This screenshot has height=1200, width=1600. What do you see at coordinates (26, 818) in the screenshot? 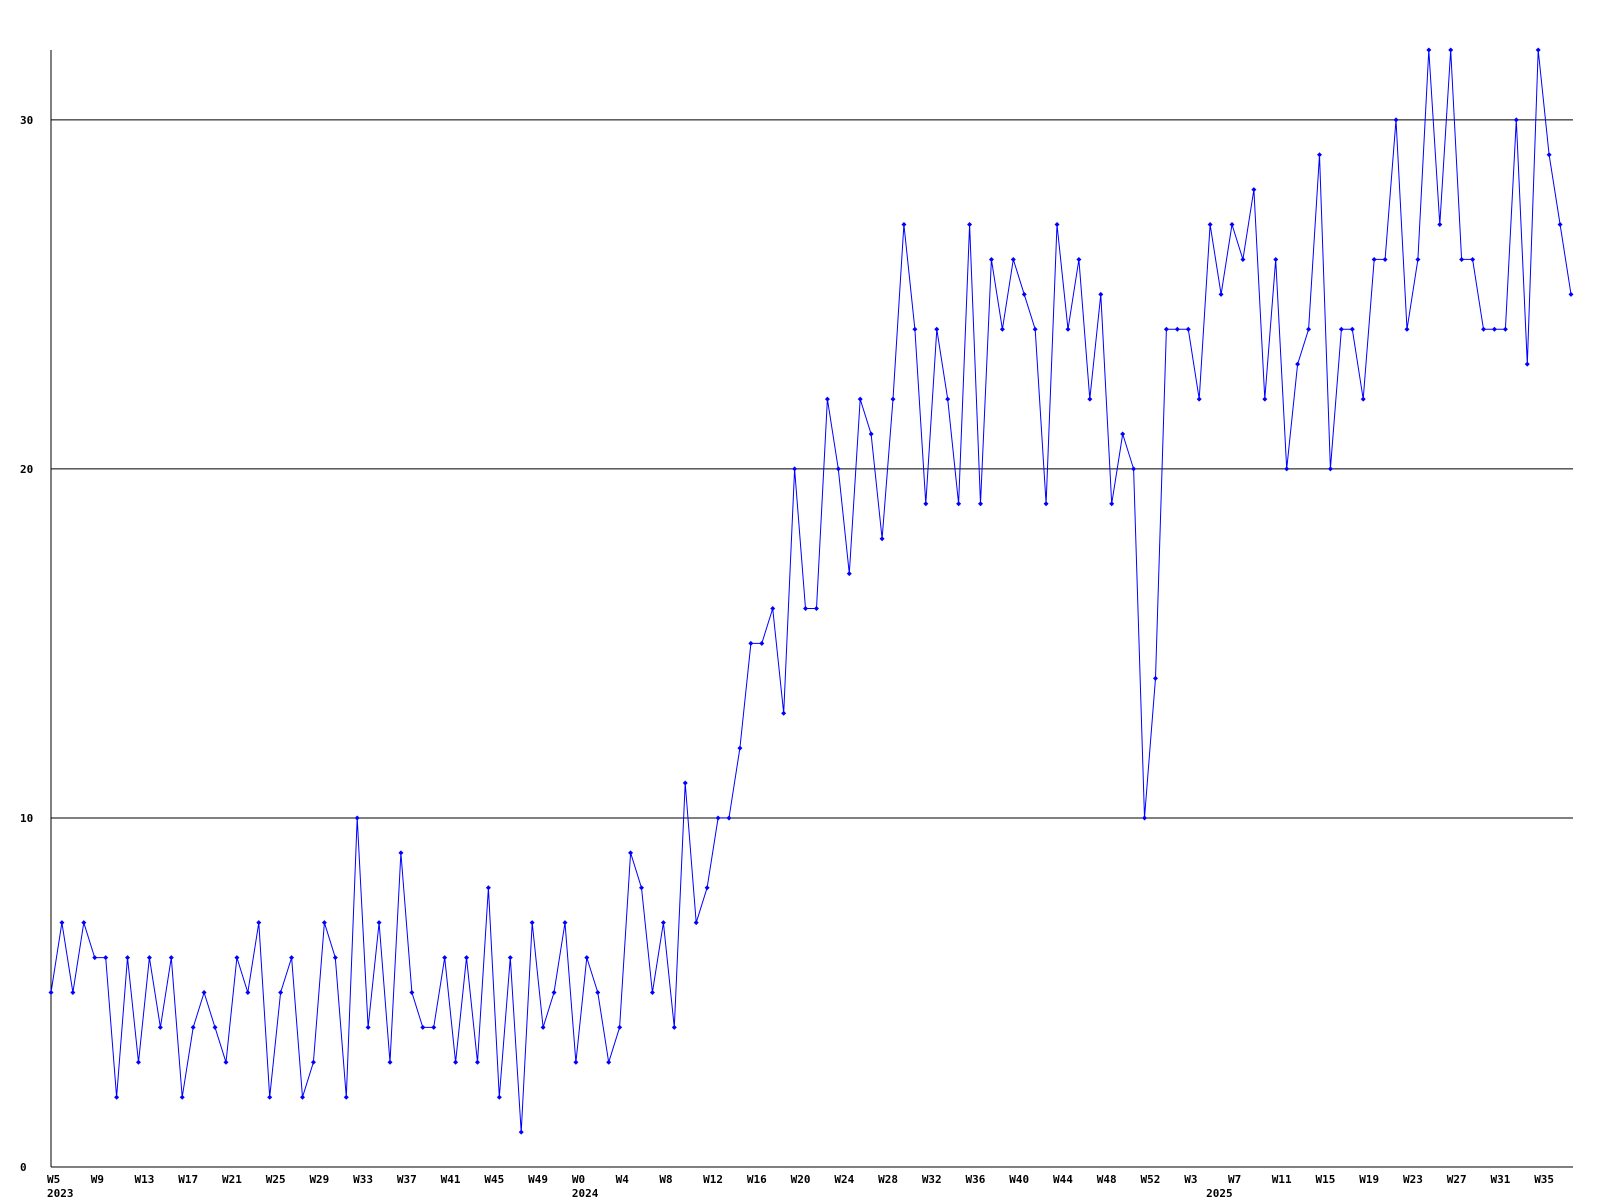
I see `y-tick-label: 10` at bounding box center [26, 818].